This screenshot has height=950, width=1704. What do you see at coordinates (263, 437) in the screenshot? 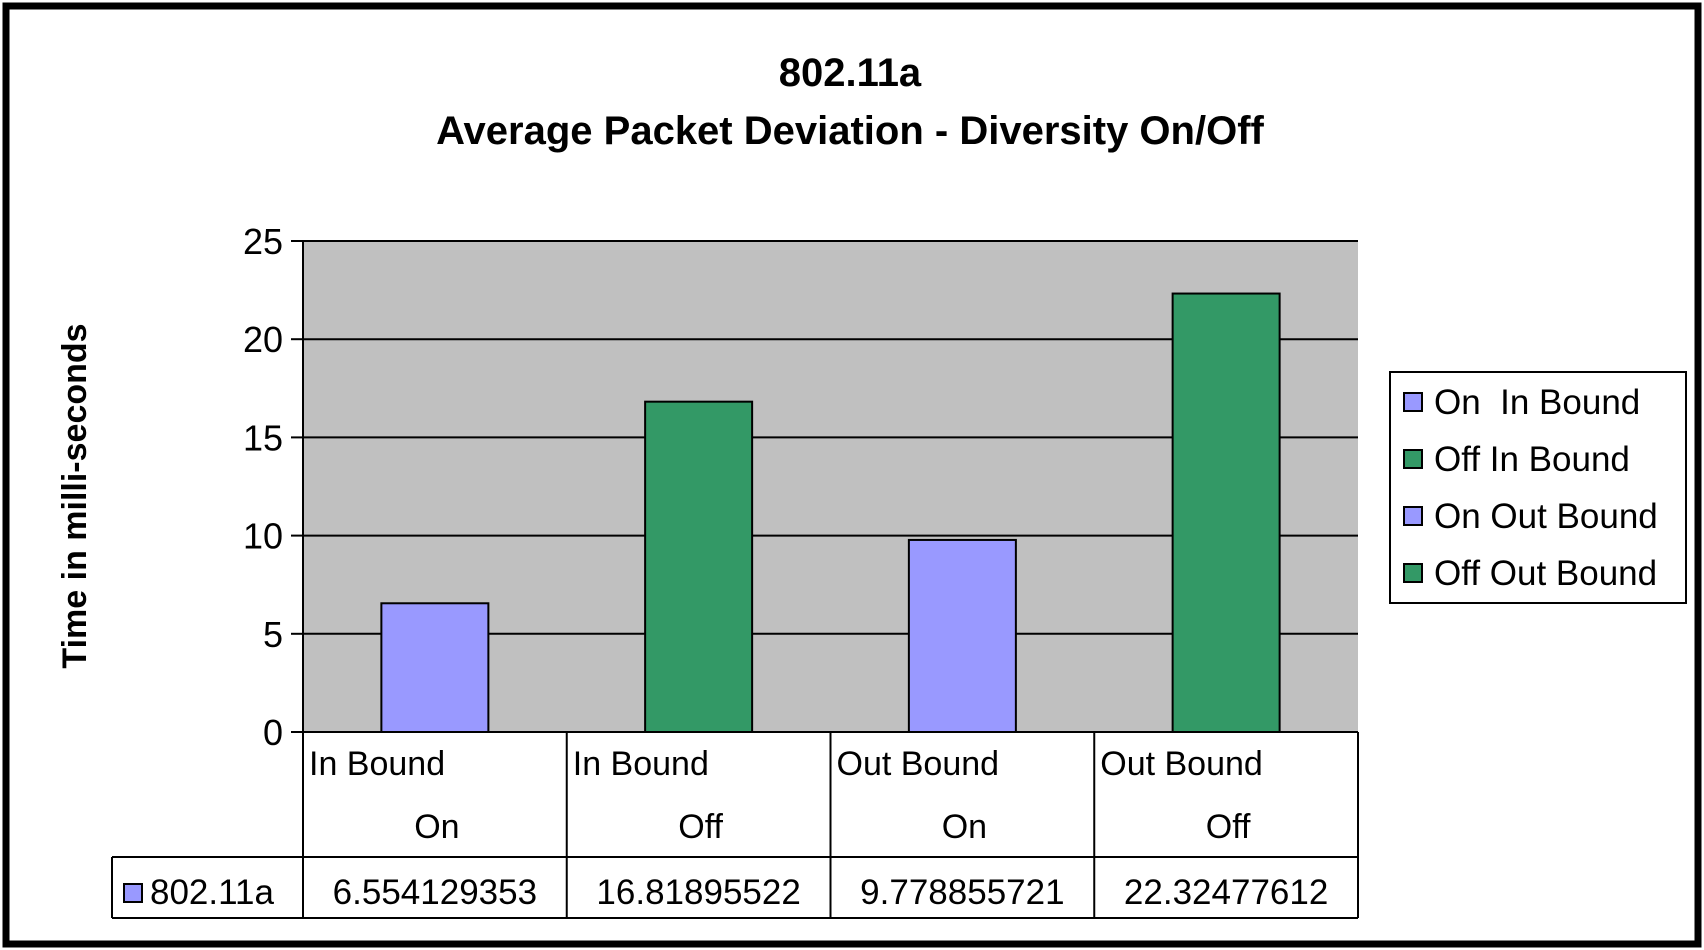
I see `y-tick-label: 15` at bounding box center [263, 437].